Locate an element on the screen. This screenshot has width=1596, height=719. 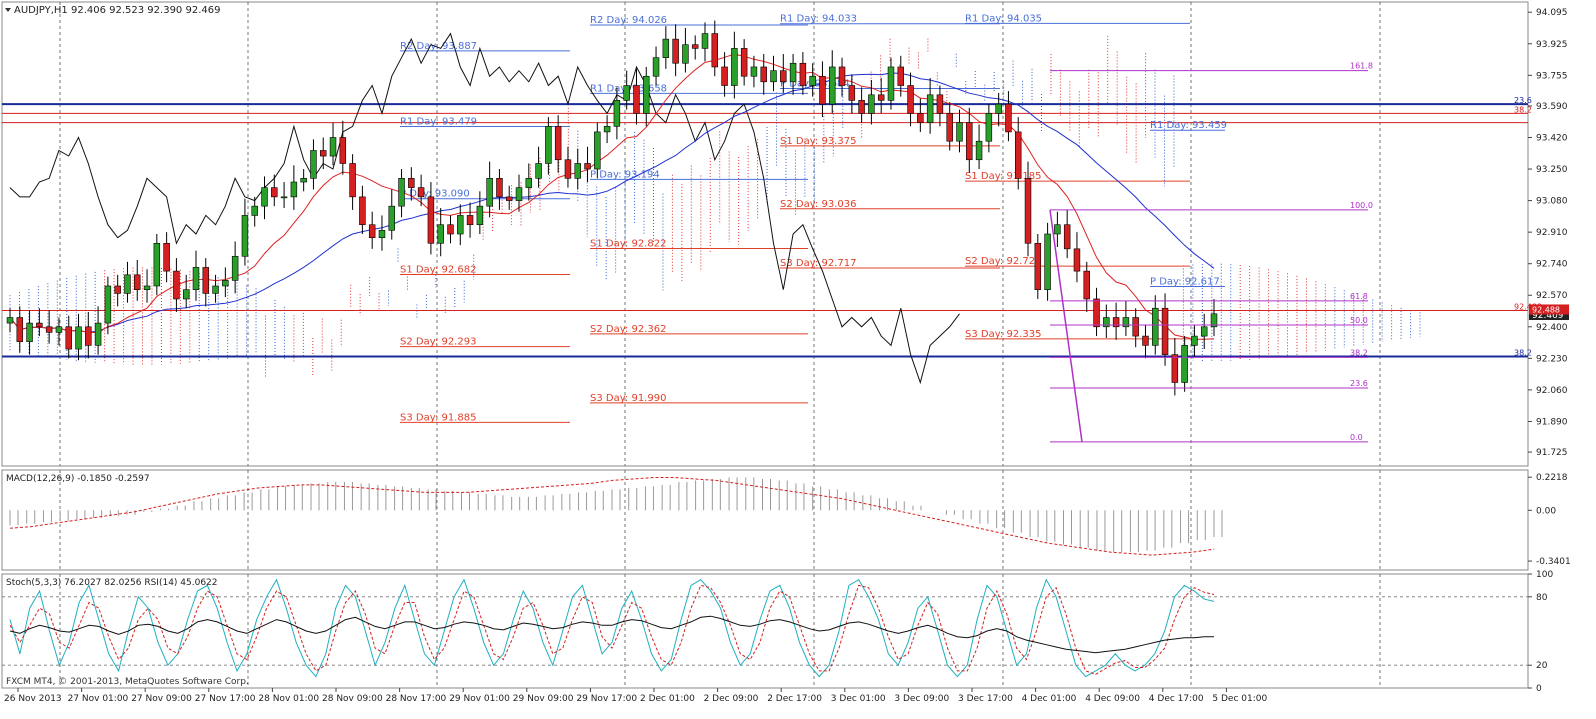
y-tick-label: 92.740 is located at coordinates (1552, 265).